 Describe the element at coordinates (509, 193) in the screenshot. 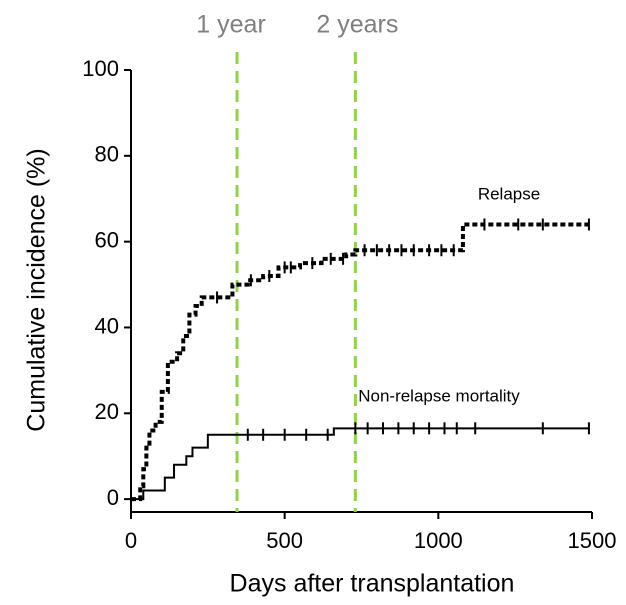

I see `series-label: Relapse` at that location.